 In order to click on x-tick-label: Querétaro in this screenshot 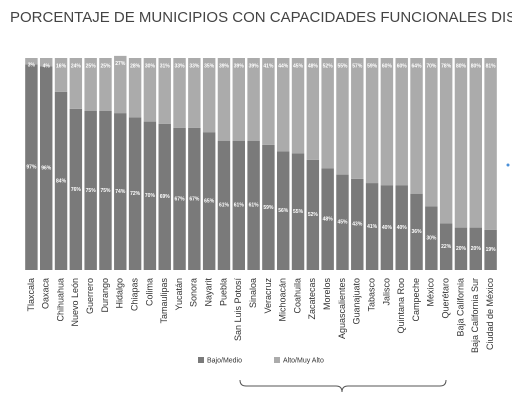, I will do `click(446, 298)`.